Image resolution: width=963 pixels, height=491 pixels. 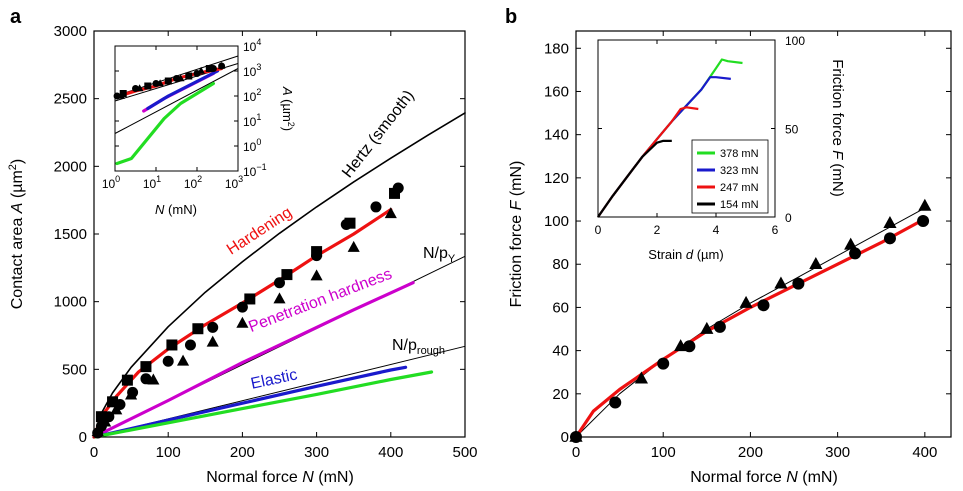 I want to click on inset-a-xlabel: N (mN), so click(x=176, y=209).